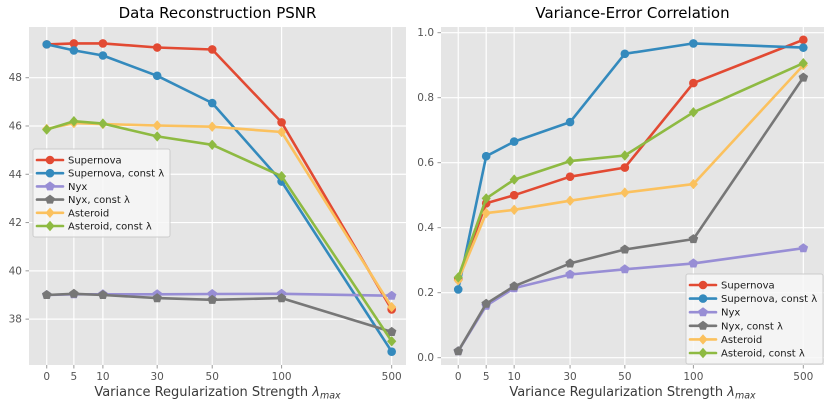  What do you see at coordinates (425, 293) in the screenshot?
I see `y-tick-label: 0.2` at bounding box center [425, 293].